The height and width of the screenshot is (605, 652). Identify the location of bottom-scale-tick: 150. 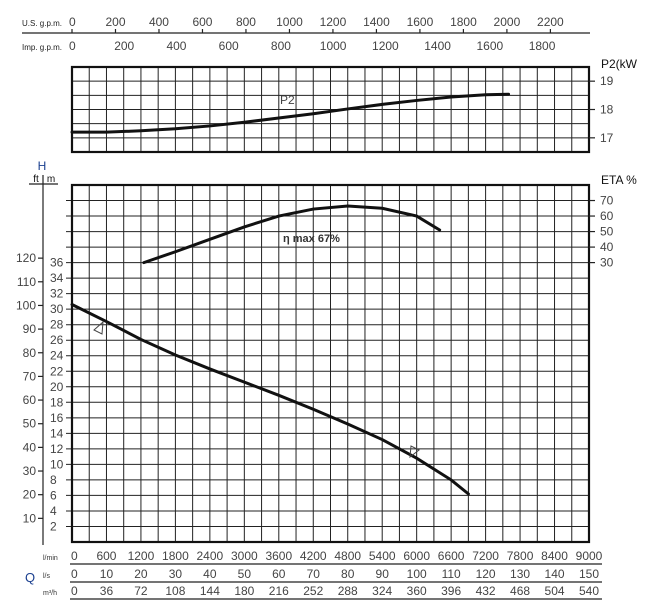
(589, 574).